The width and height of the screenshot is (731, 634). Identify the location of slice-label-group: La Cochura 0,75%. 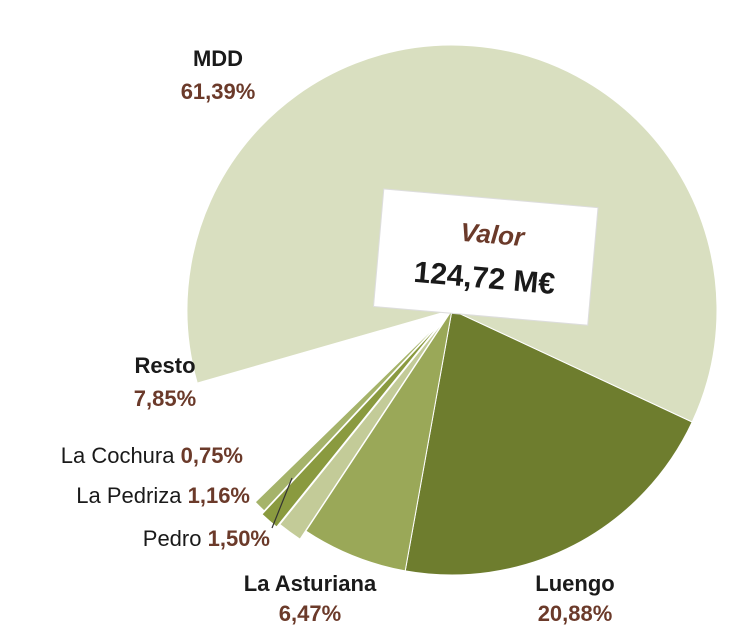
(152, 455).